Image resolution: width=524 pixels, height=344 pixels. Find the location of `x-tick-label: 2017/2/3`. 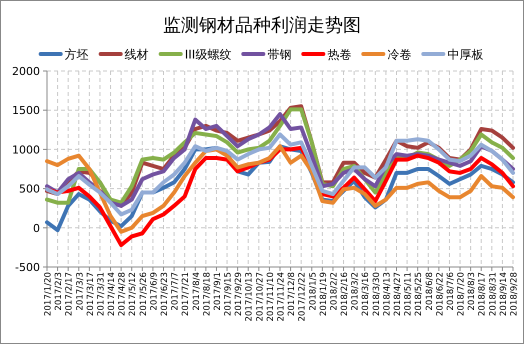

x-tick-label: 2017/2/3 is located at coordinates (59, 291).